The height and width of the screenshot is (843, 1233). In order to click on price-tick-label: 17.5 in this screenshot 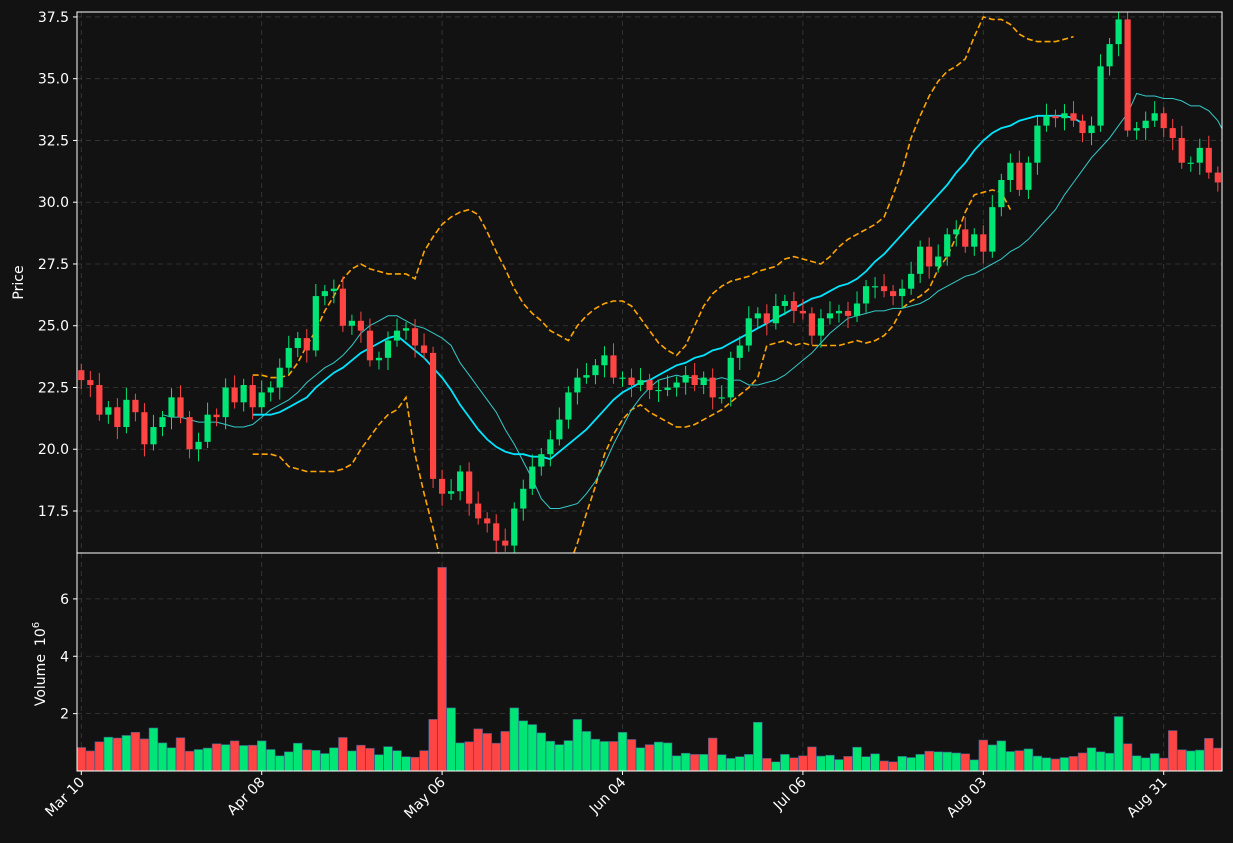, I will do `click(53, 512)`.